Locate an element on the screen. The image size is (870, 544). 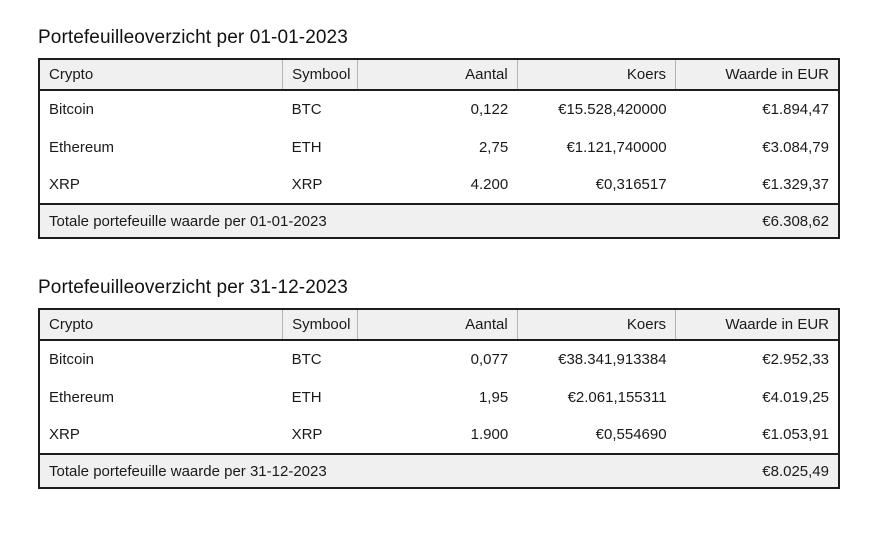
cell-aantal: 0,077 is located at coordinates (437, 359).